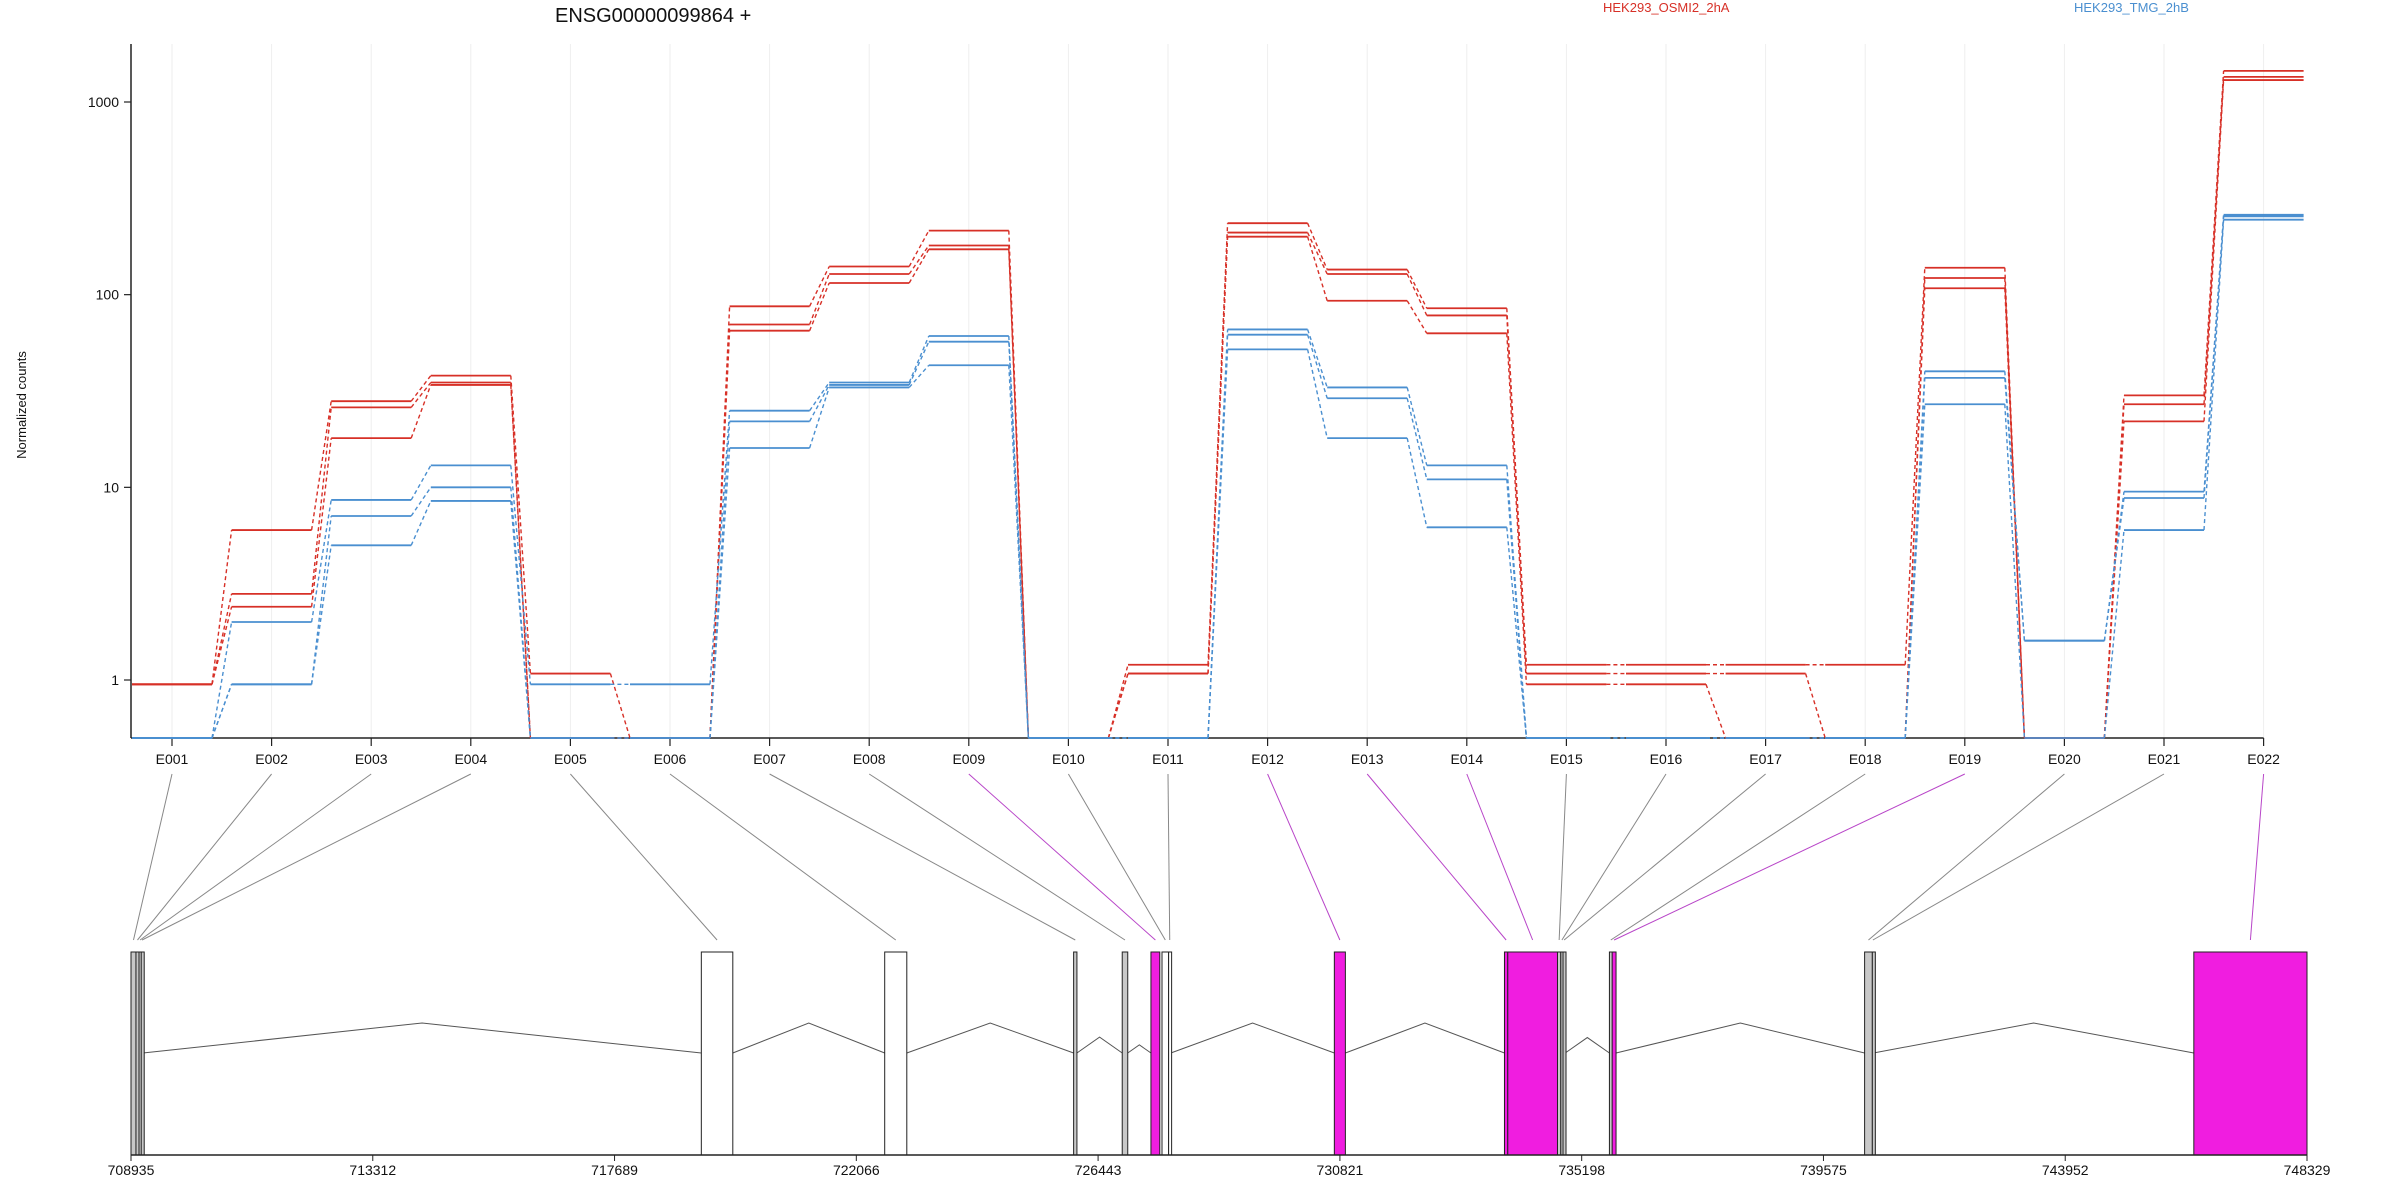 This screenshot has height=1200, width=2400. Describe the element at coordinates (1367, 759) in the screenshot. I see `x-tick-label: E013` at that location.